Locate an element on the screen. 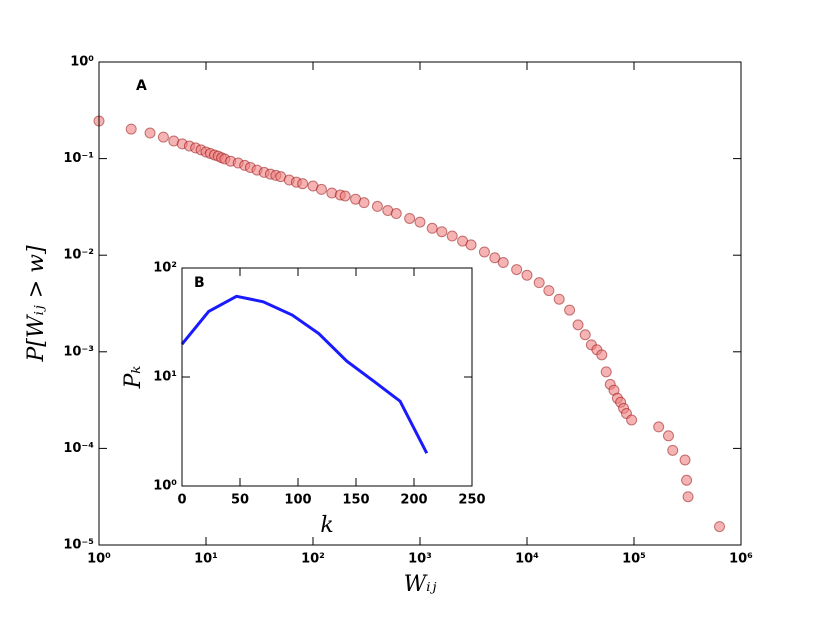 The width and height of the screenshot is (830, 623). y-axis-label: Pₖ is located at coordinates (133, 378).